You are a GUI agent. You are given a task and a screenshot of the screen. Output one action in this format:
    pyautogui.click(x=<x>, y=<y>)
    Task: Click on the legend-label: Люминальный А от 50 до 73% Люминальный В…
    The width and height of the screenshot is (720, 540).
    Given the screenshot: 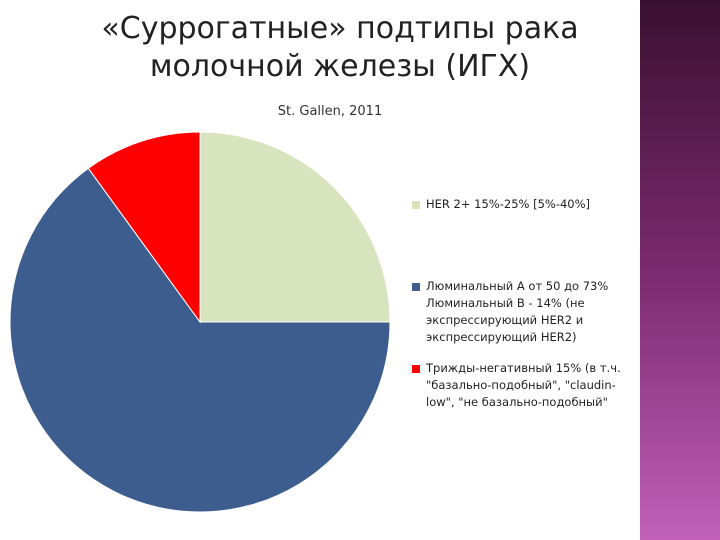 What is the action you would take?
    pyautogui.click(x=517, y=311)
    